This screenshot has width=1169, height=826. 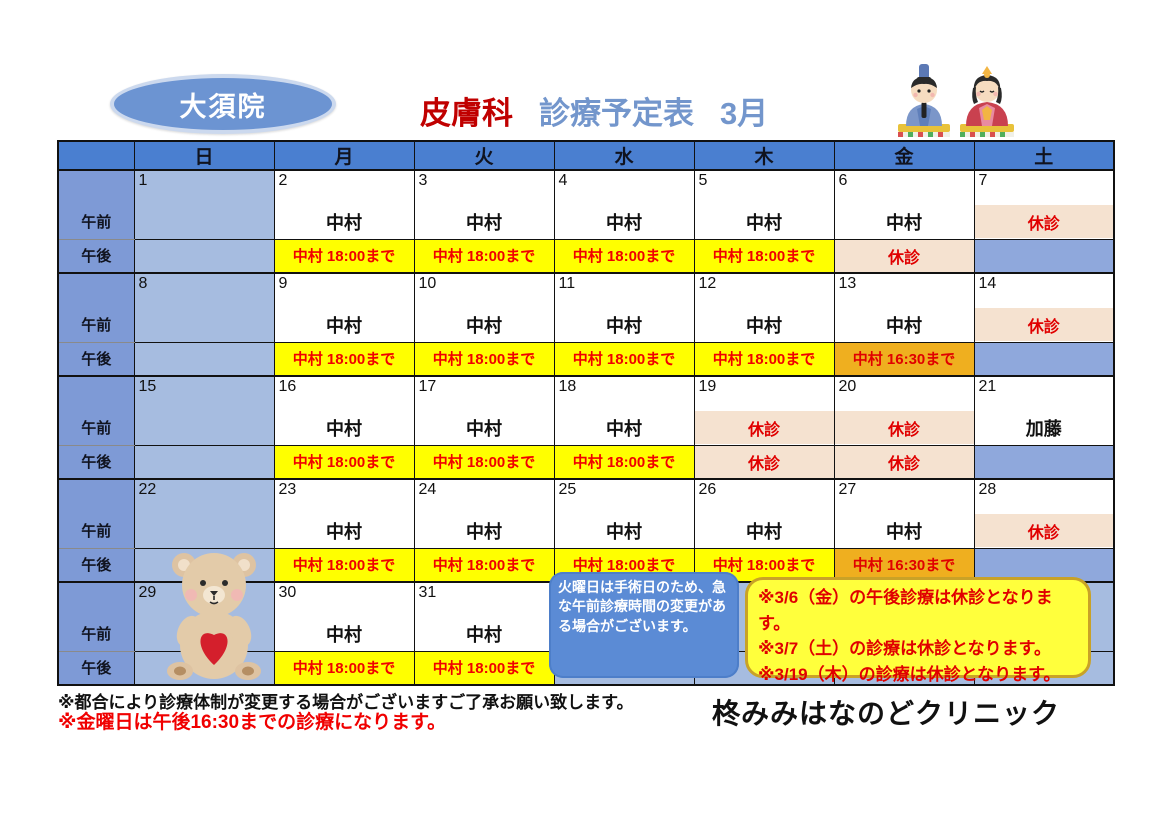 I want to click on date-number: 26, so click(x=707, y=489).